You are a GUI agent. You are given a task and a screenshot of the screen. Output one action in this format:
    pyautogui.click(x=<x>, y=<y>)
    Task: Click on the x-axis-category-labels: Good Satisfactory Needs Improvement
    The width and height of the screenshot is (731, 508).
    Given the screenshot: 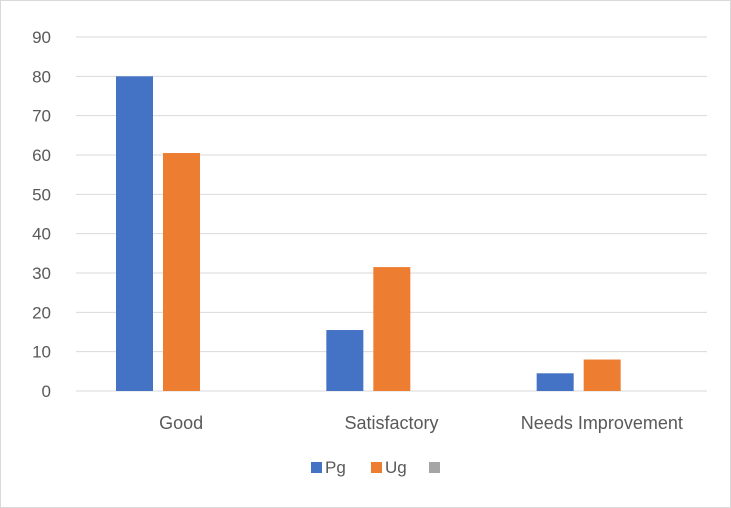 What is the action you would take?
    pyautogui.click(x=421, y=423)
    